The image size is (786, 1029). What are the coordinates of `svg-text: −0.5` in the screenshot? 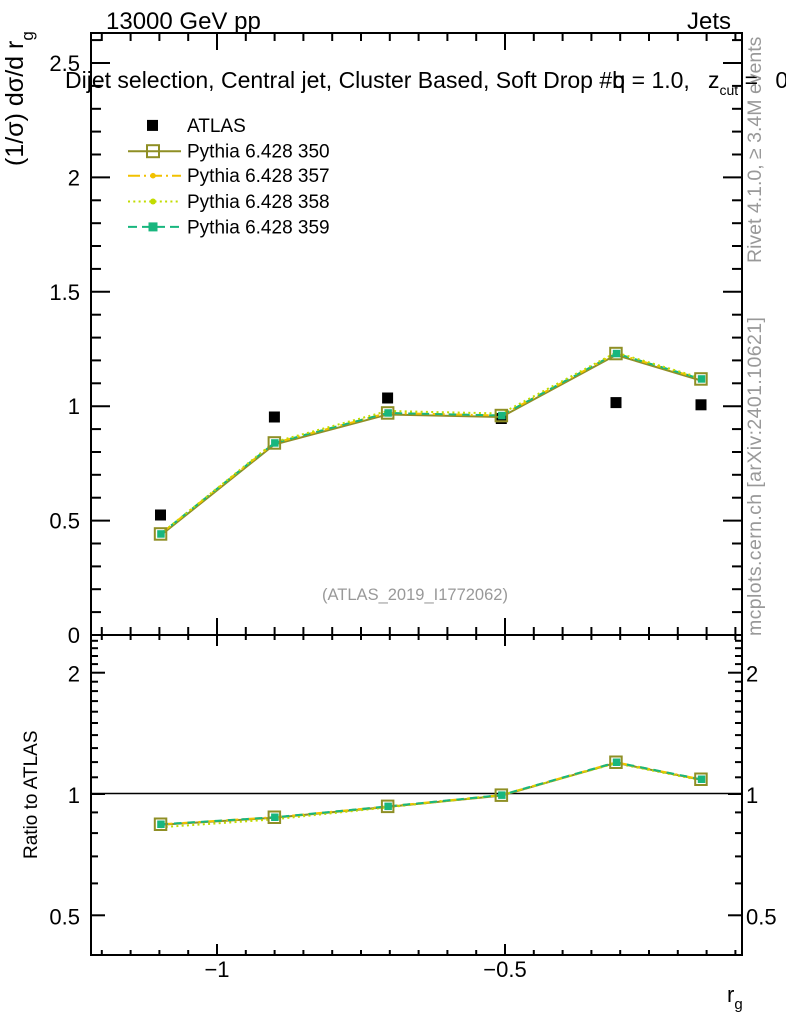 It's located at (504, 969).